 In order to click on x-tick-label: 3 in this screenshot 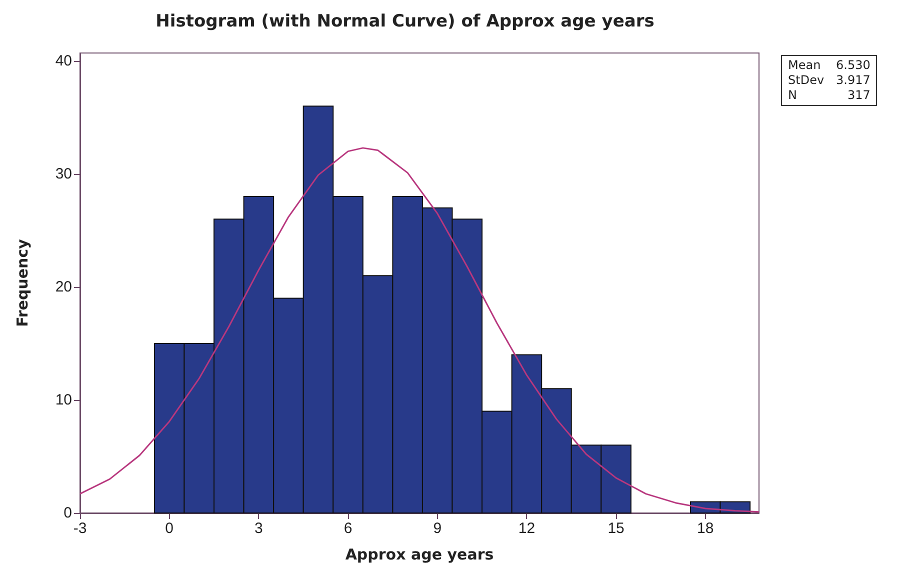, I will do `click(258, 528)`.